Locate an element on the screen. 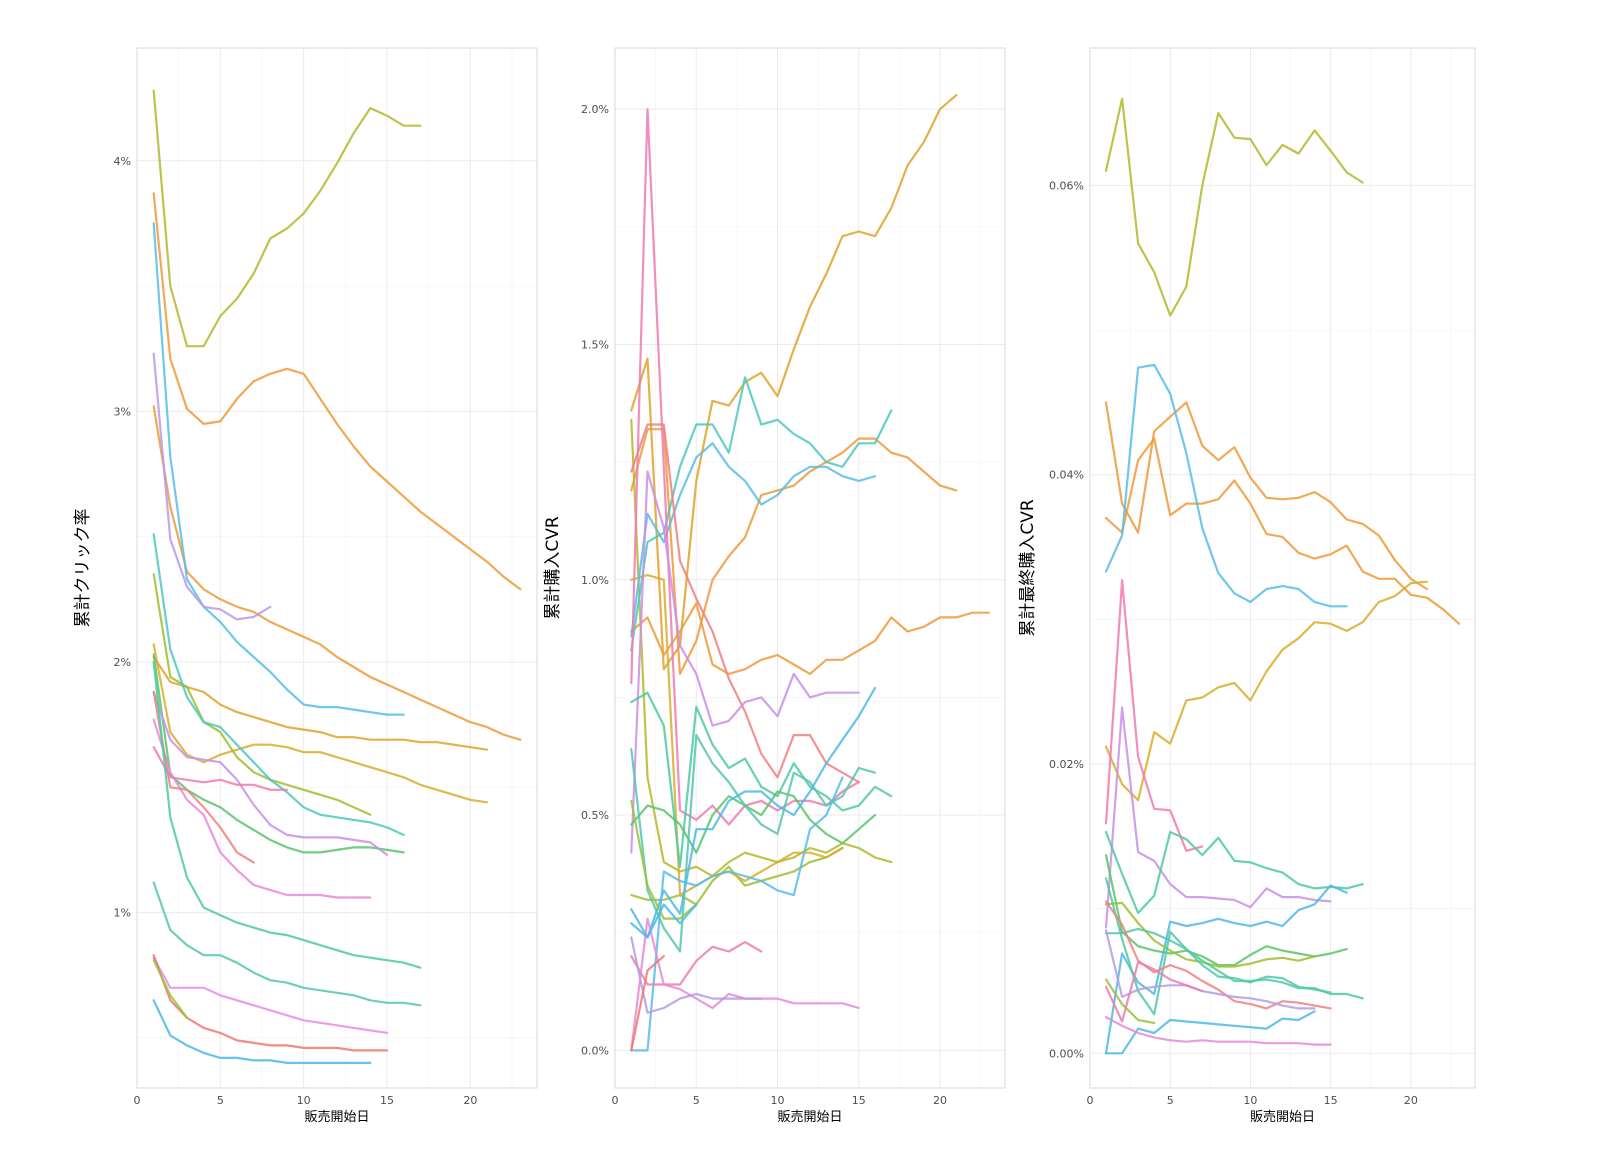 This screenshot has height=1174, width=1618. y-tick-label: 4% is located at coordinates (122, 161).